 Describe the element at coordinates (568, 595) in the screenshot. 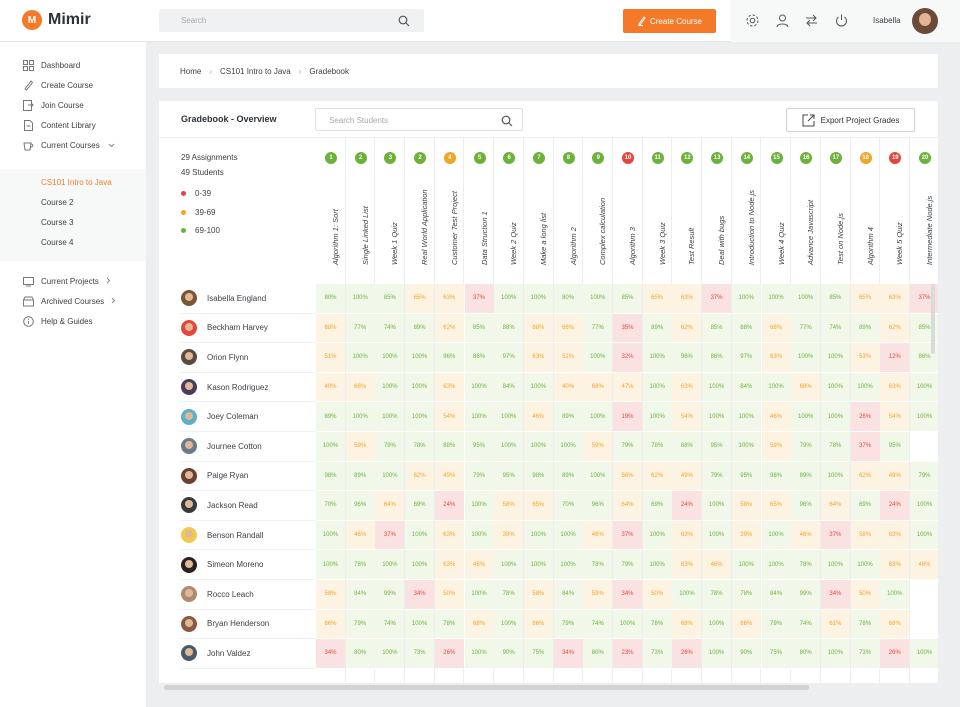

I see `grade-cell: 84%` at that location.